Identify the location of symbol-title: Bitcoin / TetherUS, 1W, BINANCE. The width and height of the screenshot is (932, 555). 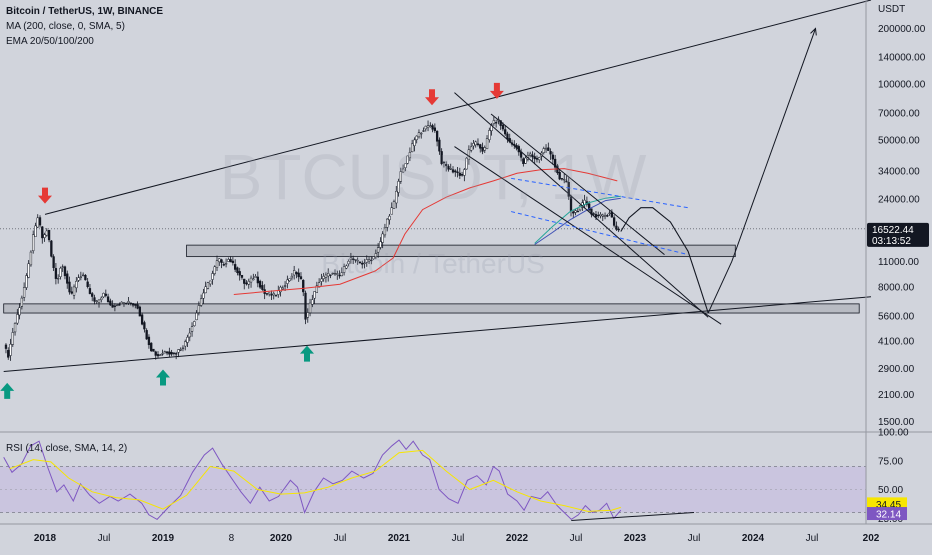
(85, 11).